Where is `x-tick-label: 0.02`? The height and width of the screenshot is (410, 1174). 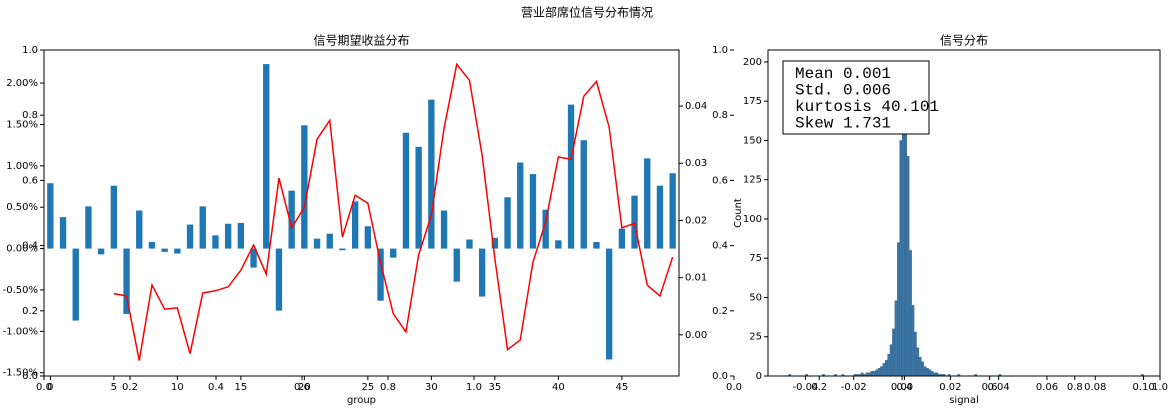
x-tick-label: 0.02 is located at coordinates (950, 387).